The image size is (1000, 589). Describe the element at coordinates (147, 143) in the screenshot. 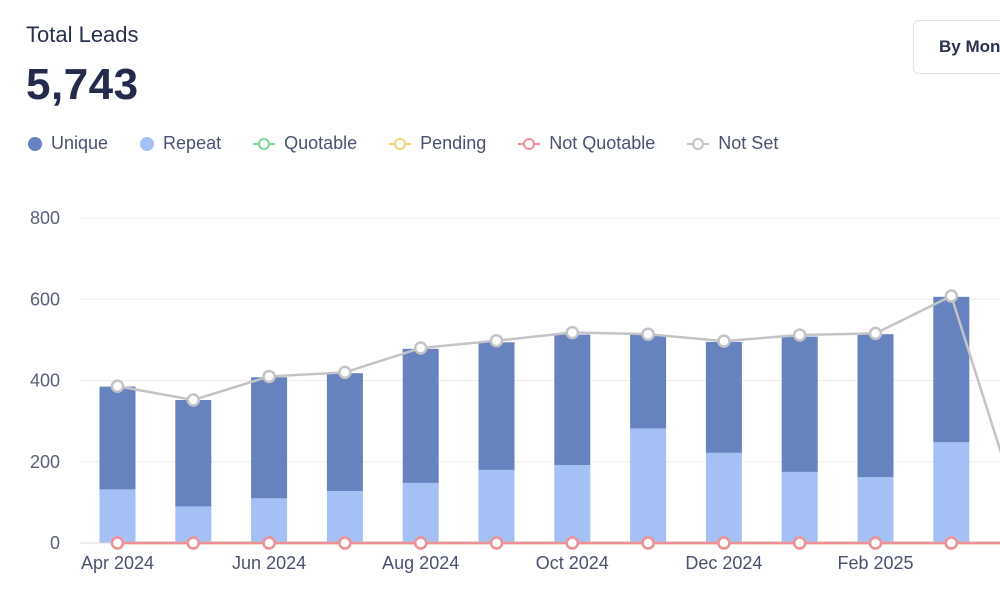

I see `legend-swatch-repeat` at that location.